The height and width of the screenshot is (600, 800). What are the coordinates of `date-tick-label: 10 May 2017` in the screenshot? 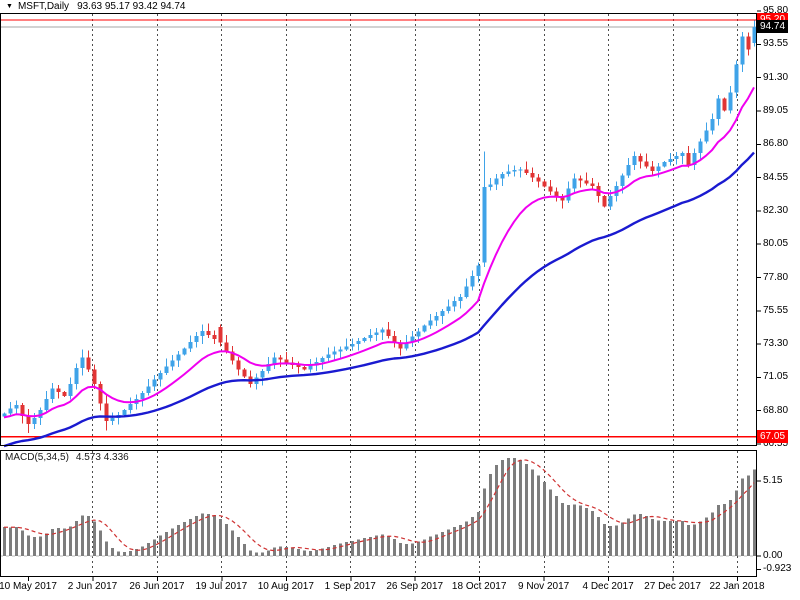 It's located at (28, 586).